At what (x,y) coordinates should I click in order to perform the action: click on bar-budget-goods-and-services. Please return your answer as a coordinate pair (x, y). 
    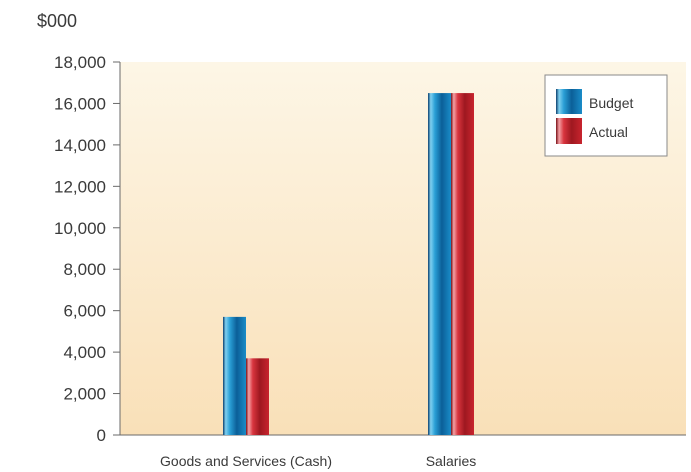
    Looking at the image, I should click on (234, 375).